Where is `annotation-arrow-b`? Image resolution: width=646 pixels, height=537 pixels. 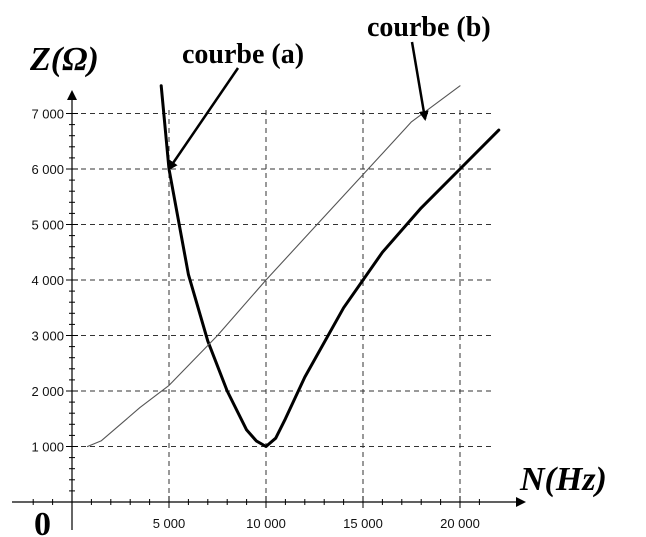
annotation-arrow-b is located at coordinates (419, 81).